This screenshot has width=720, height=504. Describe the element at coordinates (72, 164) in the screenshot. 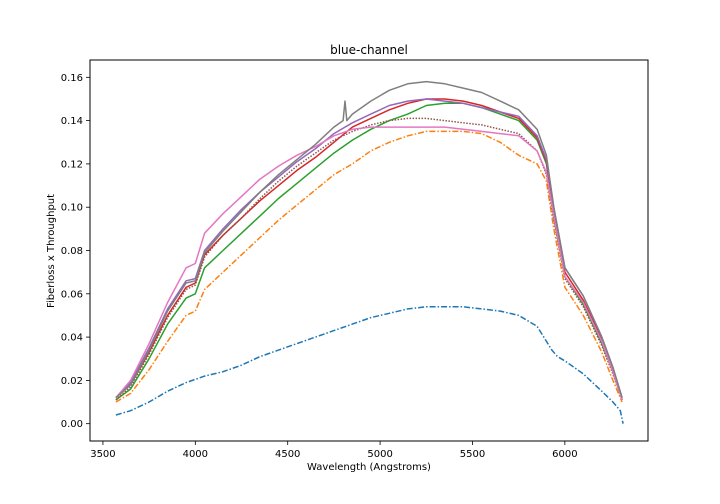

I see `y-tick-label: 0.12` at that location.